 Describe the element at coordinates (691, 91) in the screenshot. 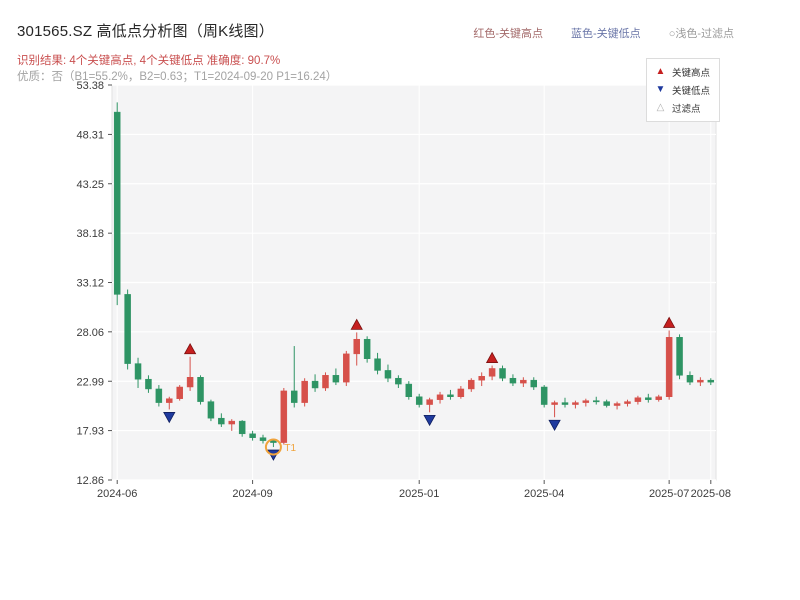

I see `chart-legend-key-low-label: 关键低点` at that location.